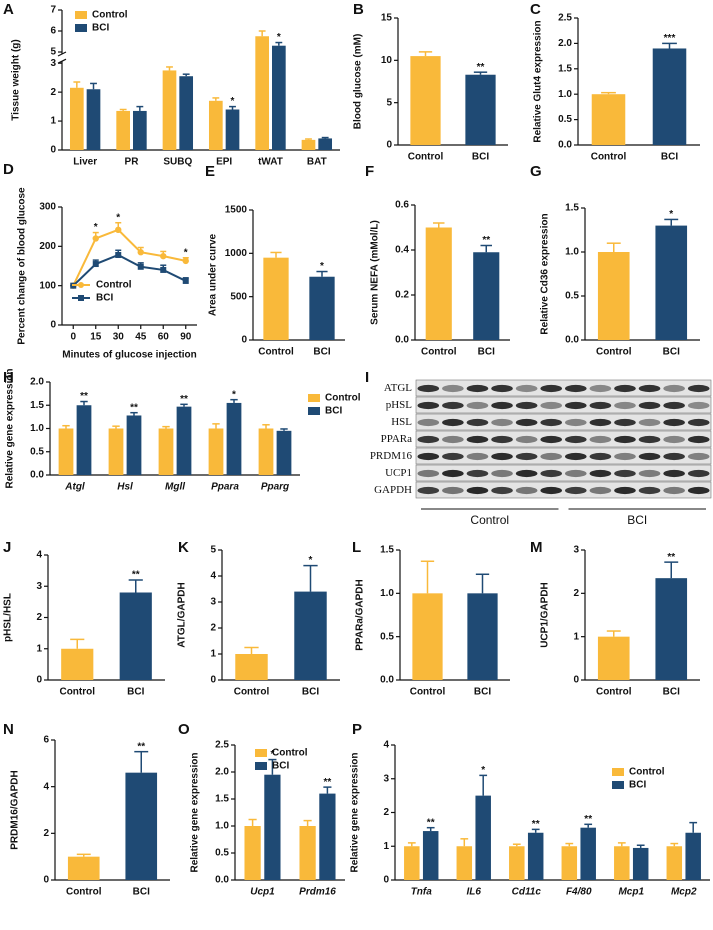 This screenshot has height=930, width=713. What do you see at coordinates (183, 547) in the screenshot?
I see `panel-letter: K` at bounding box center [183, 547].